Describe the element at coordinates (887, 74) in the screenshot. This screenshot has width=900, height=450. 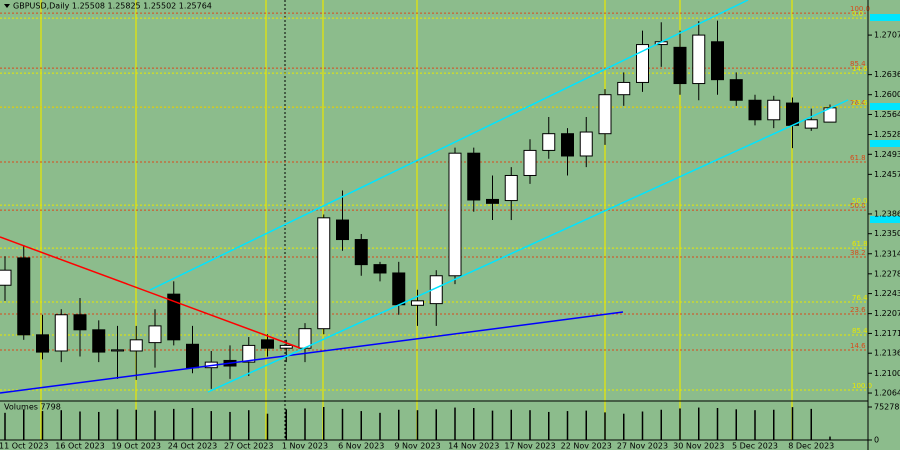
I see `y-tick-label: 1.26360` at that location.